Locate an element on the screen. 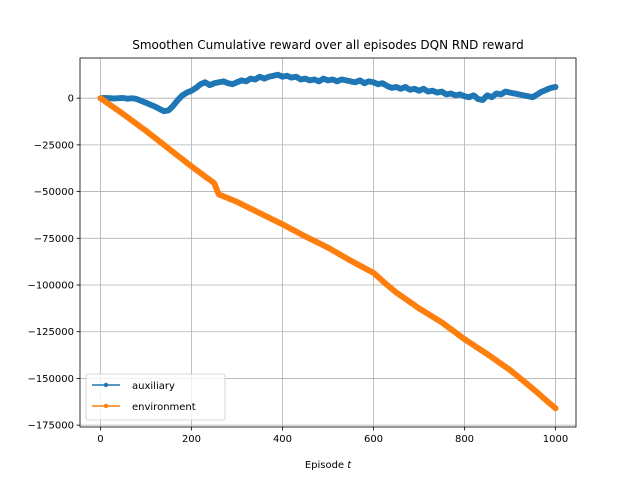  y-tick-label: −50000 is located at coordinates (54, 192).